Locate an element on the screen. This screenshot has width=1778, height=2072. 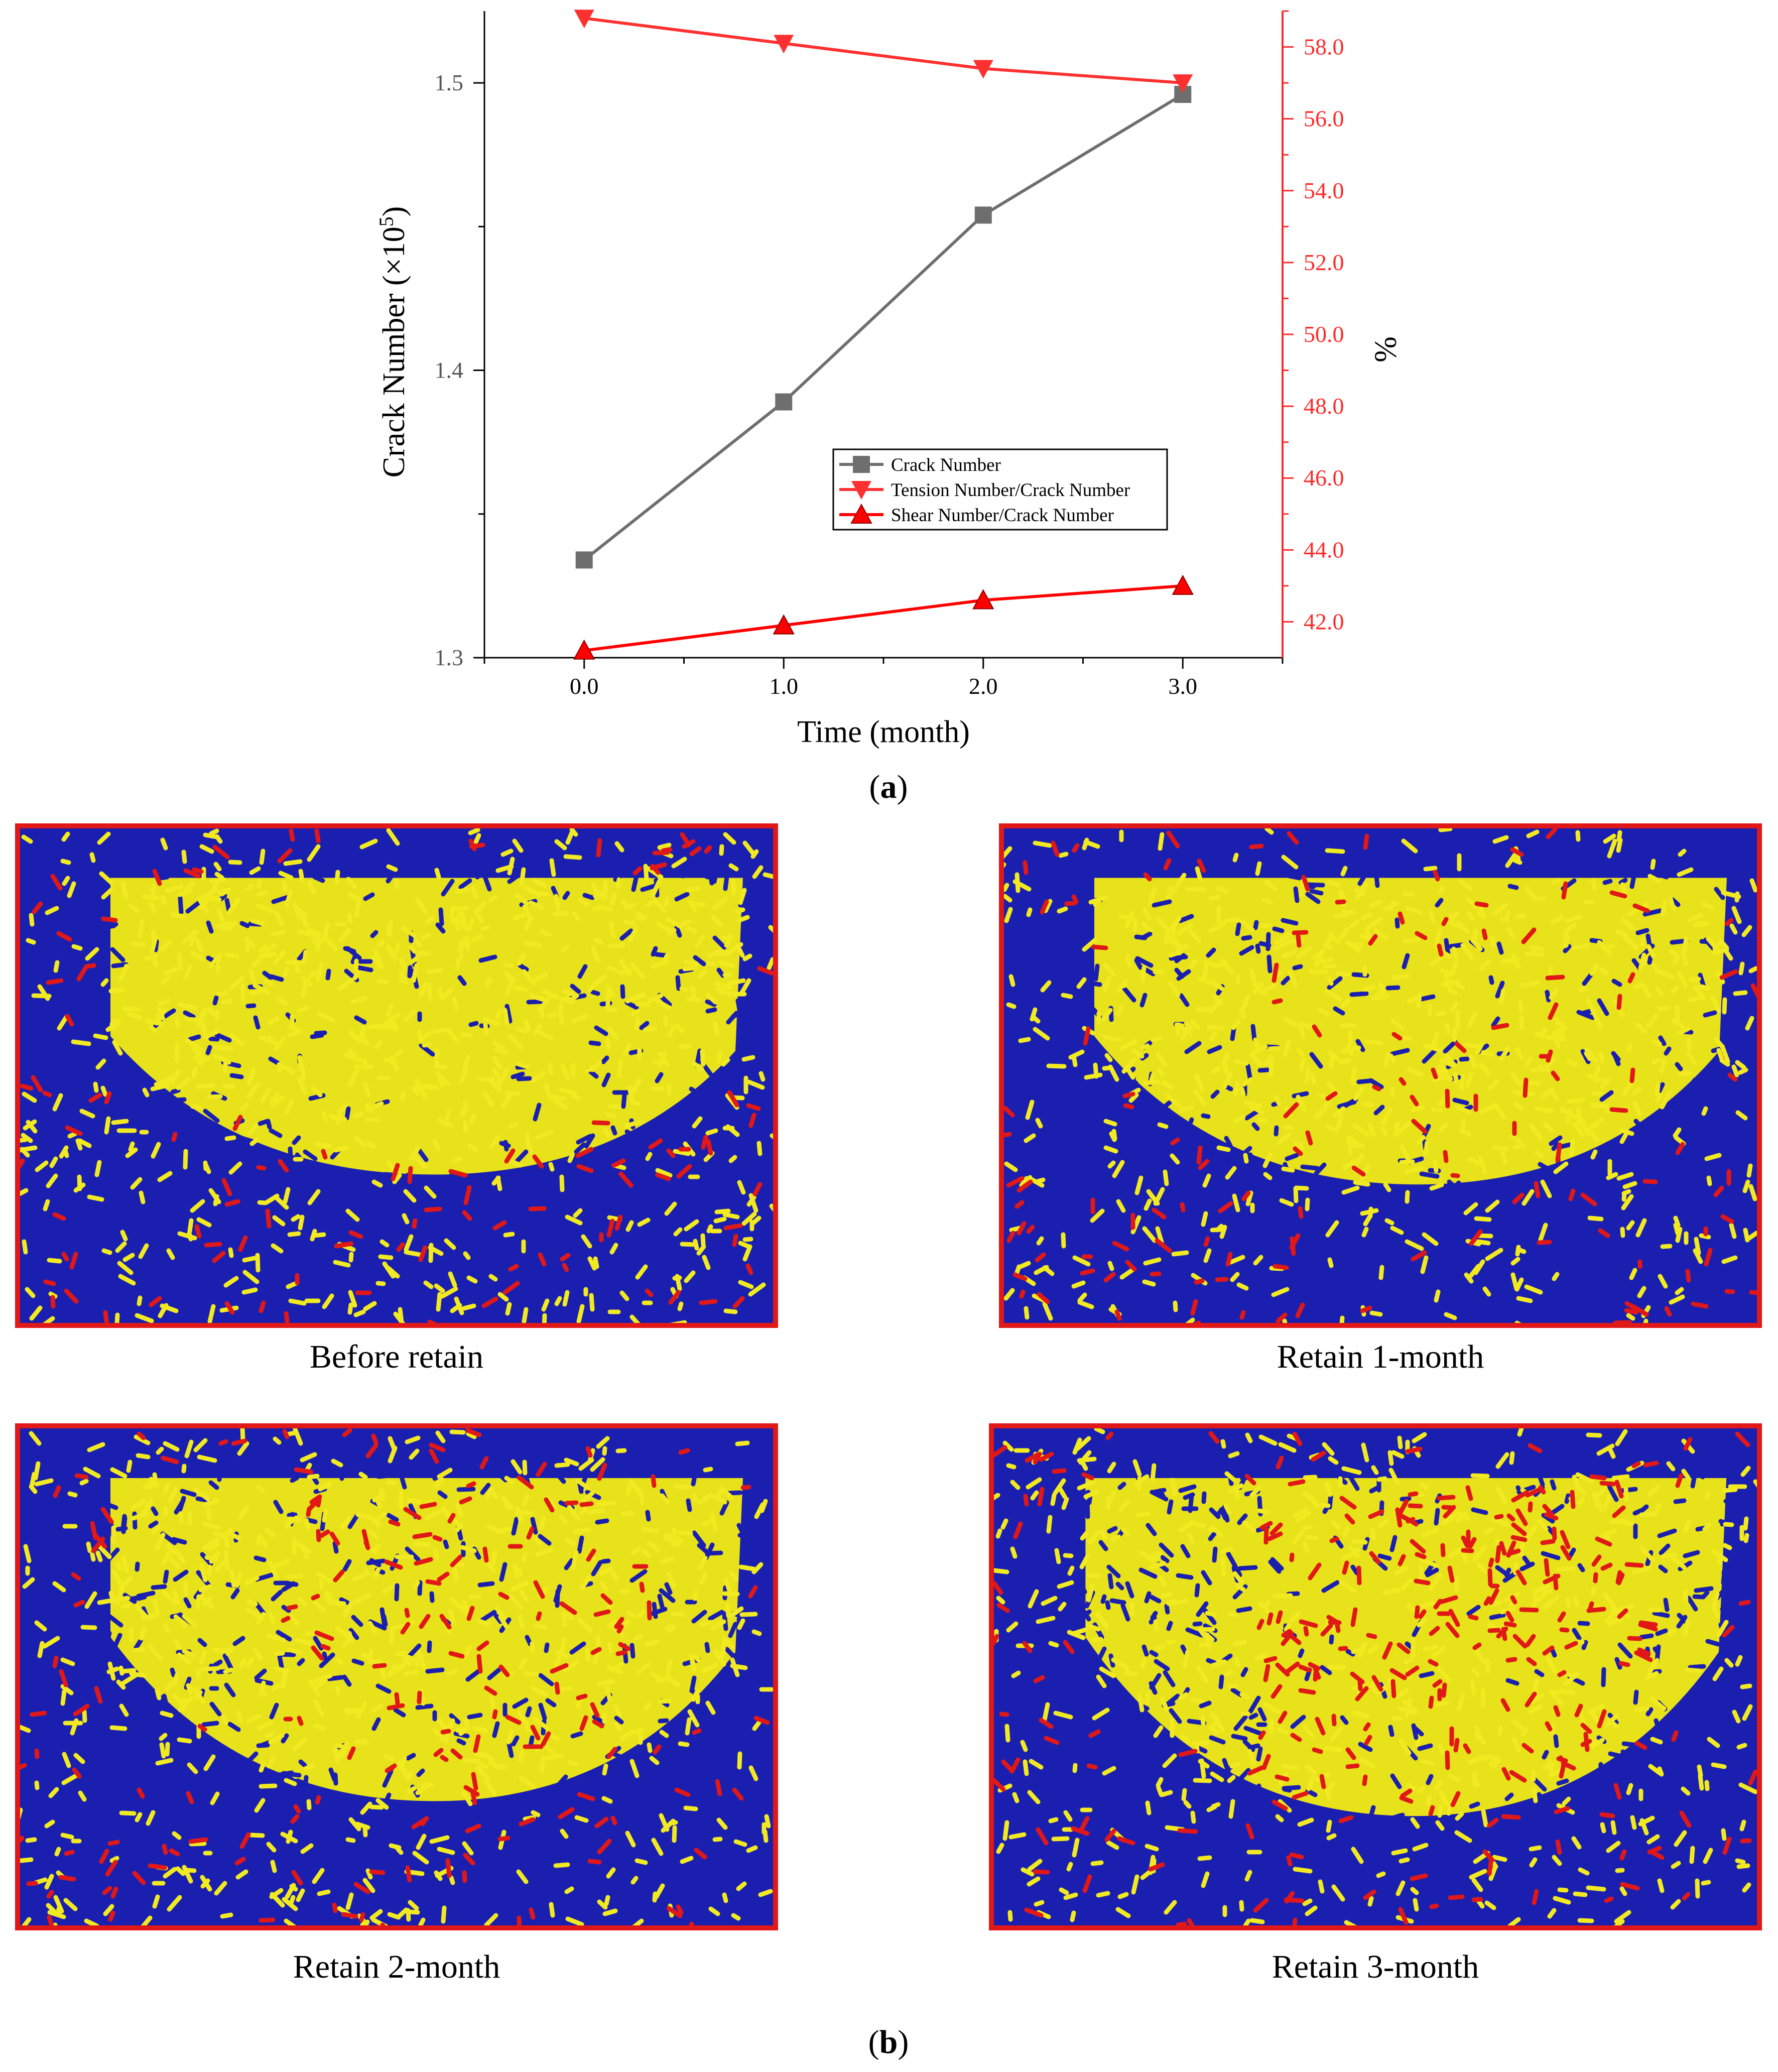
y-right-tick-label: 48.0 is located at coordinates (1324, 406).